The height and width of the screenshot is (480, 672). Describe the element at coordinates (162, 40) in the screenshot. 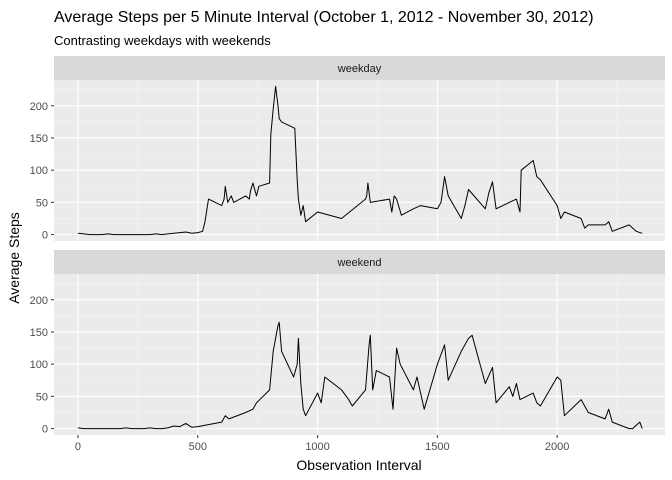

I see `chart-subtitle: Contrasting weekdays with weekends` at that location.